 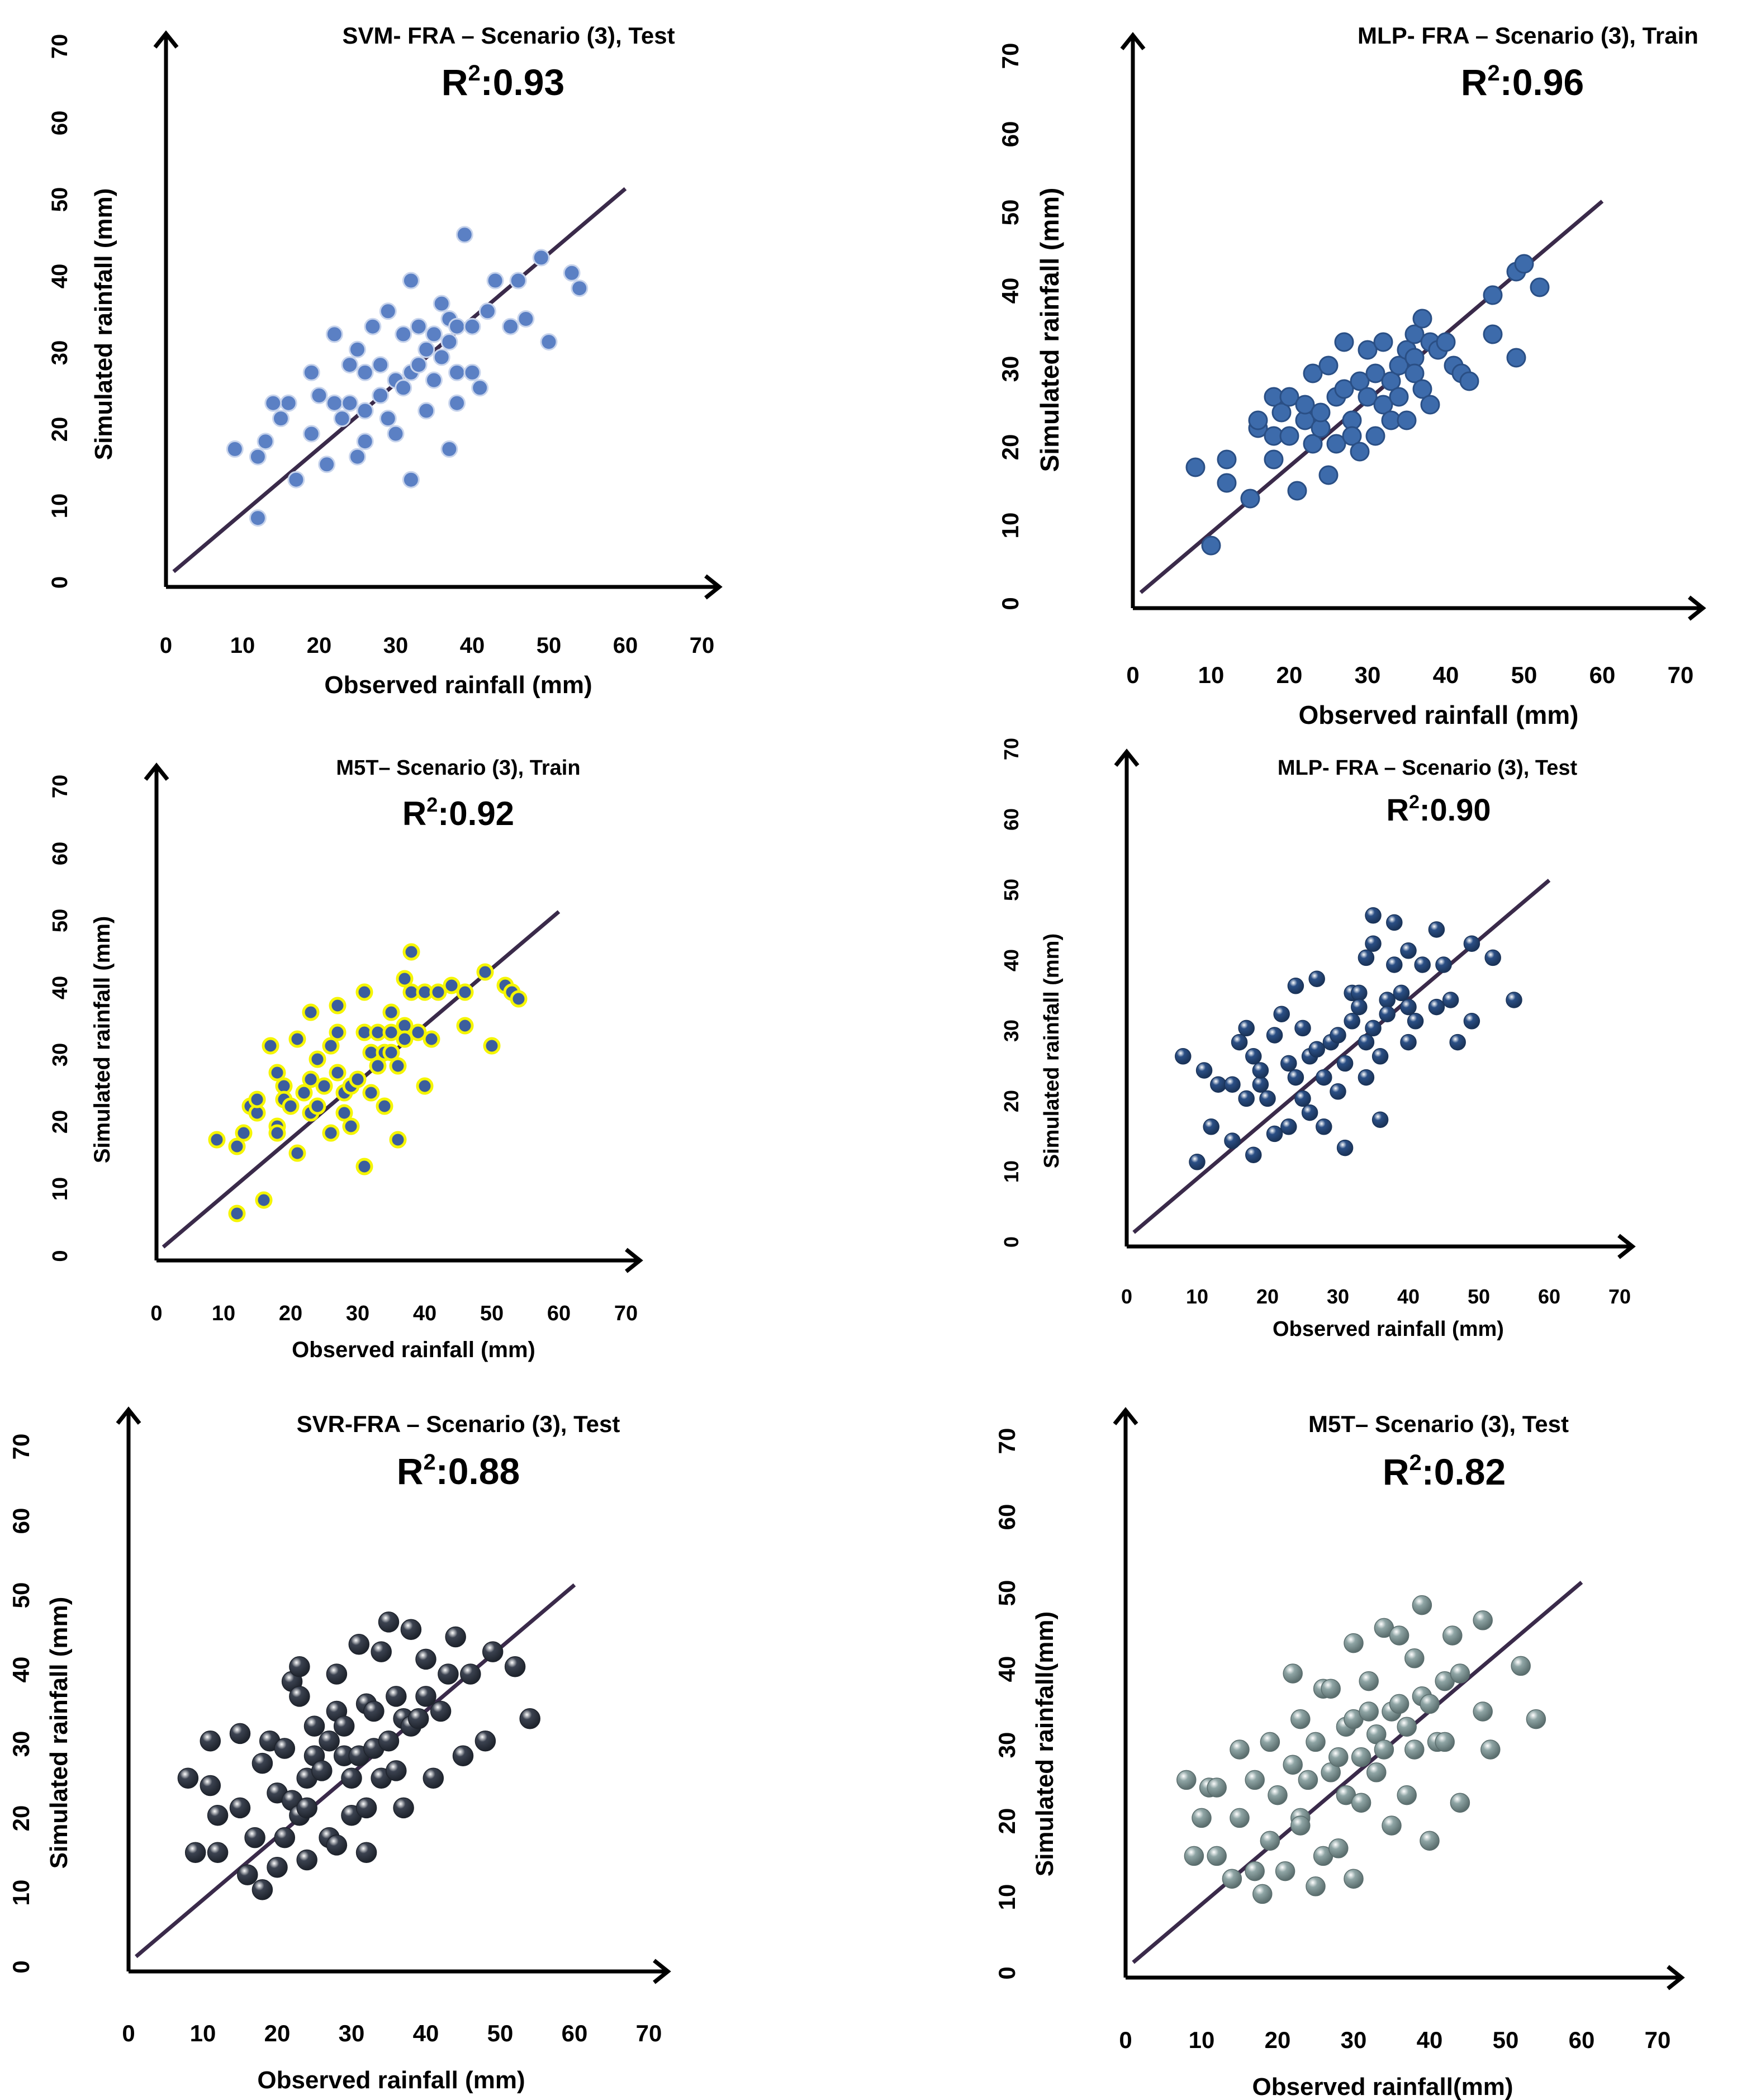 What do you see at coordinates (357, 1314) in the screenshot?
I see `x-tick-label: 30` at bounding box center [357, 1314].